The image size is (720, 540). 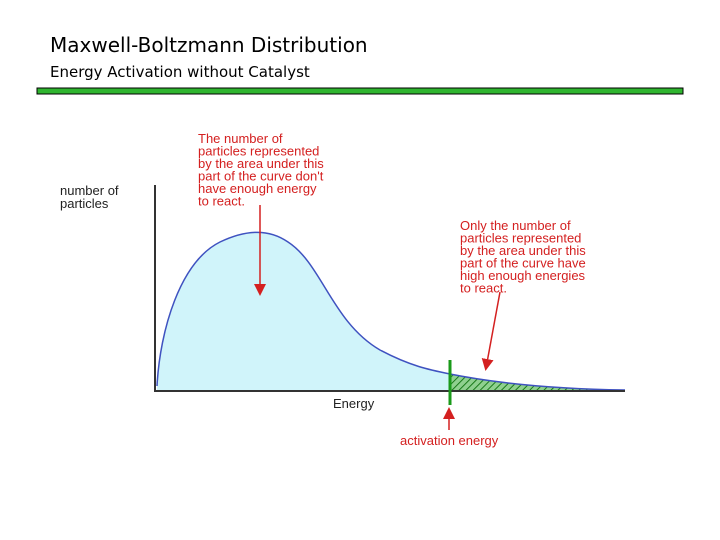 What do you see at coordinates (257, 188) in the screenshot?
I see `annotation-line: have enough energy` at bounding box center [257, 188].